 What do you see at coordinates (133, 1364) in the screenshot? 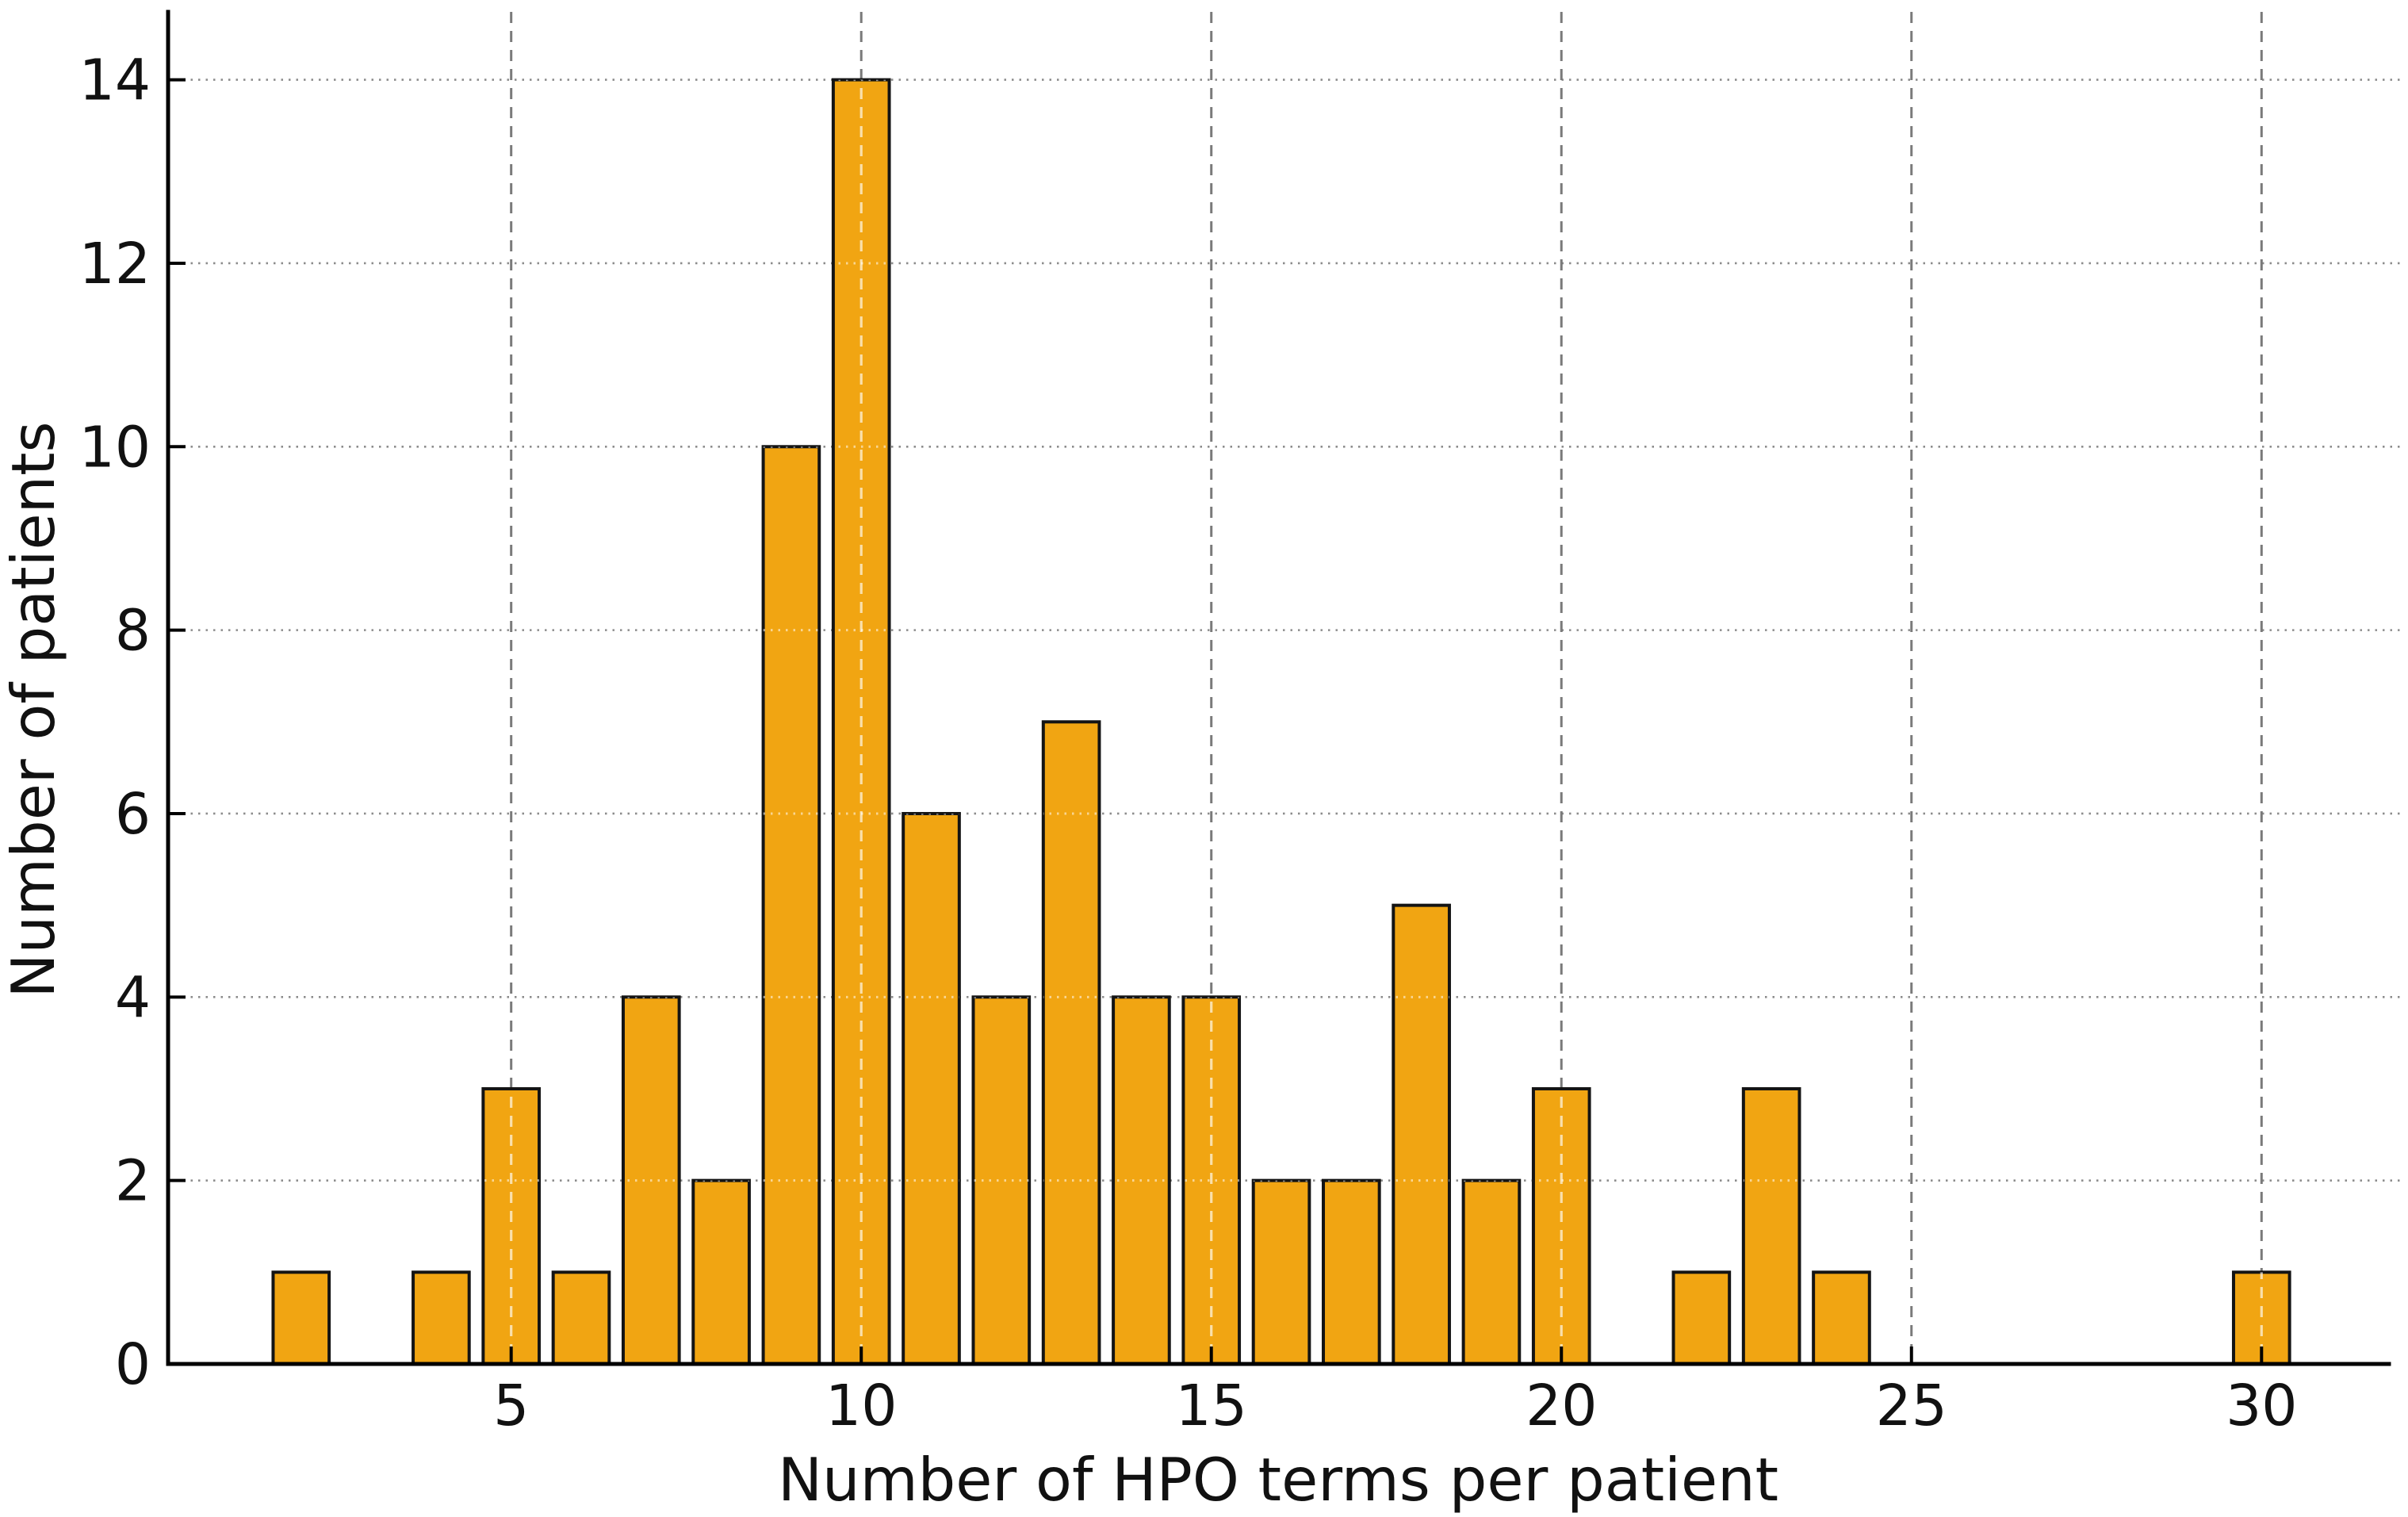
I see `y-tick-label: 0` at bounding box center [133, 1364].